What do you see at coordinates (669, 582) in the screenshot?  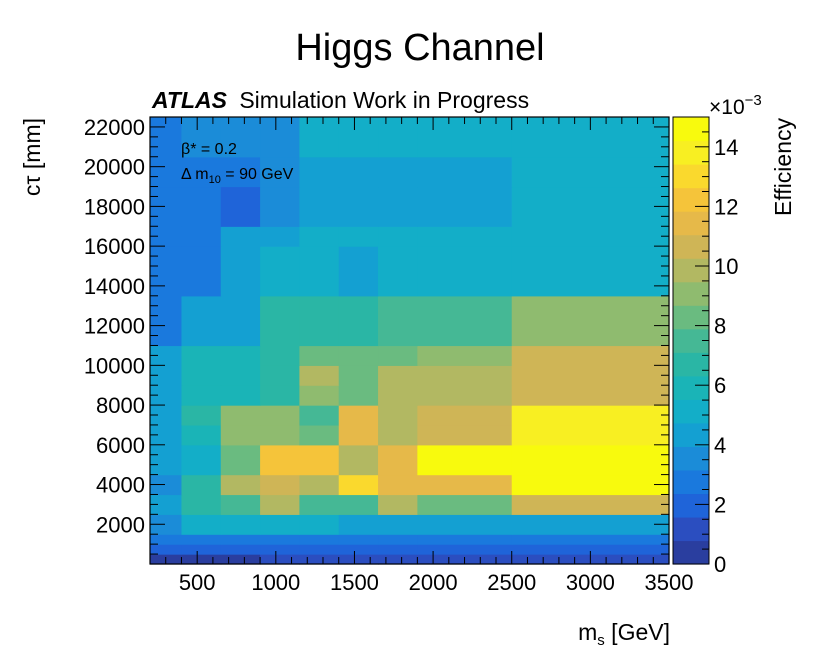 I see `x-tick-label: 3500` at bounding box center [669, 582].